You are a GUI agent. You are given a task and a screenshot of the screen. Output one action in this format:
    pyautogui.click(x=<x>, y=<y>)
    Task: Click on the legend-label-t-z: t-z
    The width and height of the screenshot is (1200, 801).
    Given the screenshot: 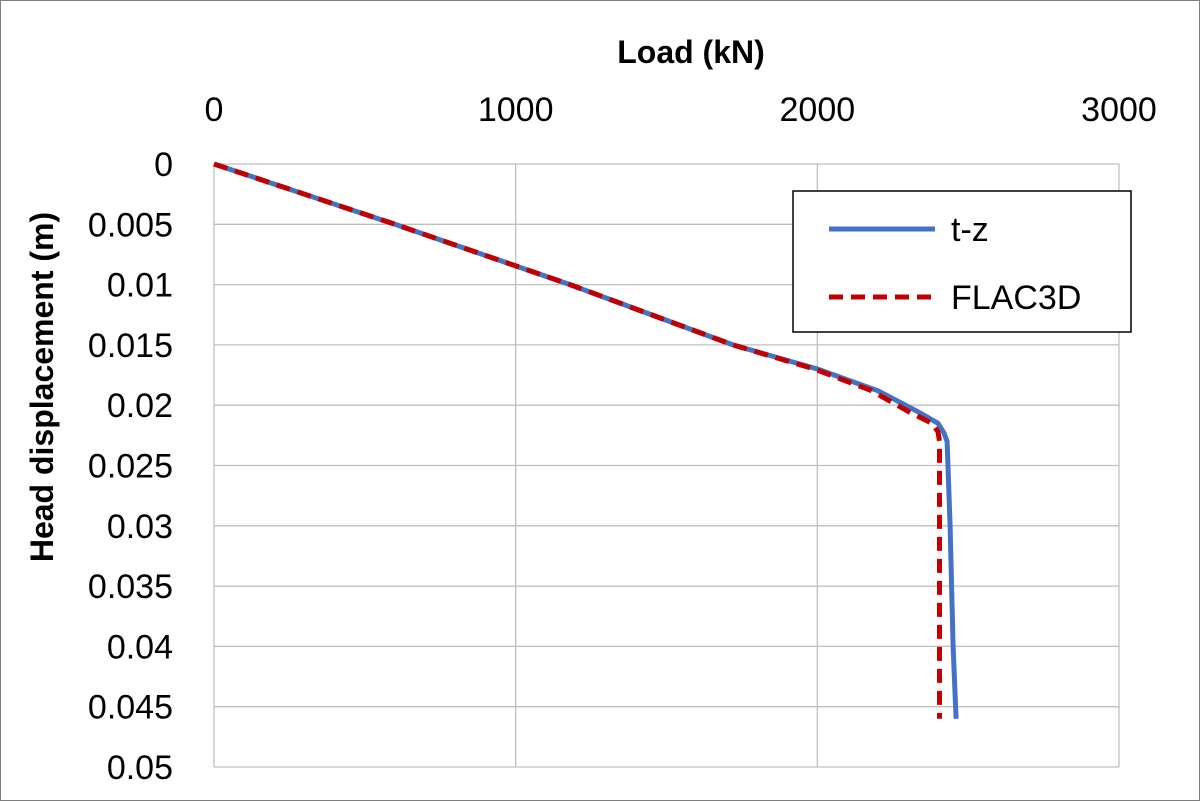 What is the action you would take?
    pyautogui.click(x=970, y=230)
    